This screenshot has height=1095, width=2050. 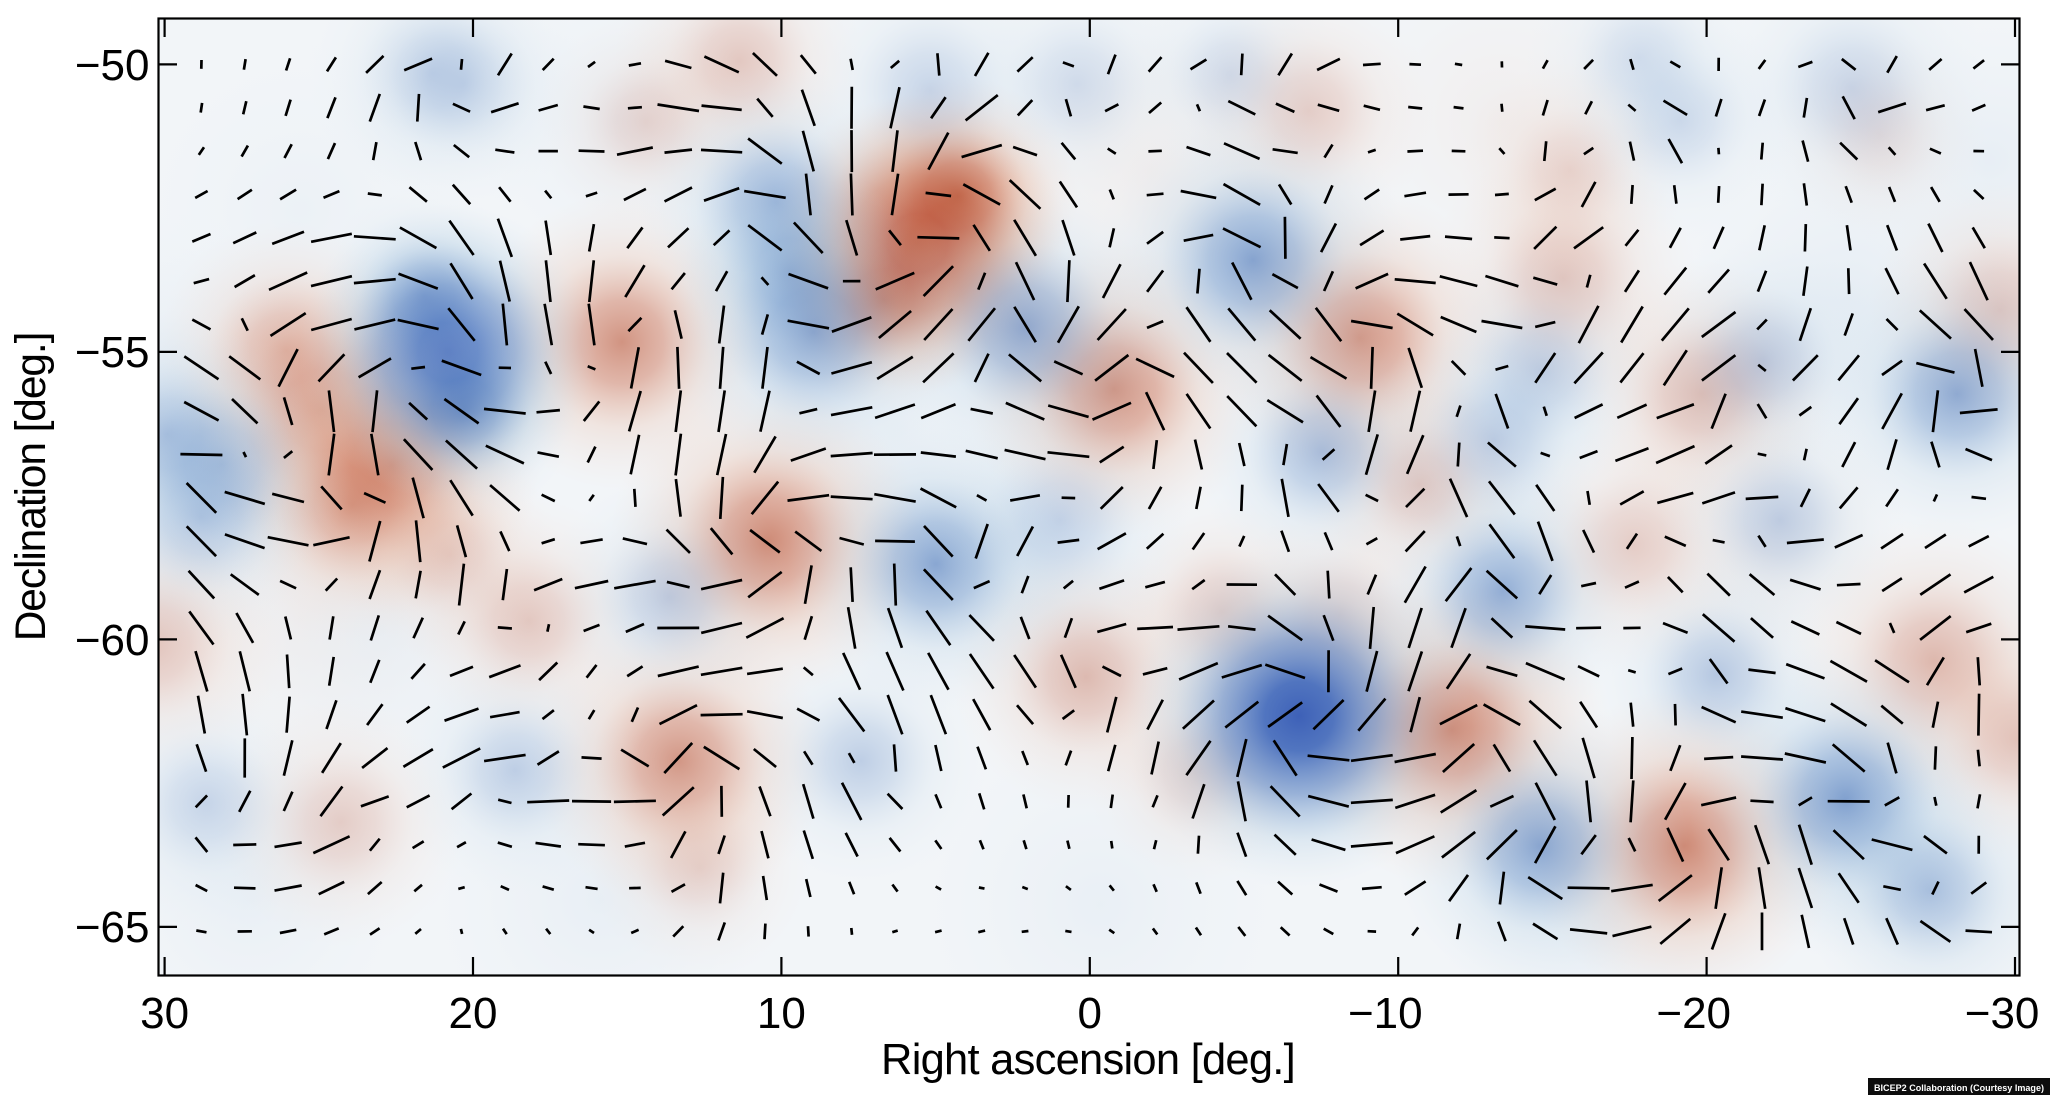 What do you see at coordinates (1088, 1060) in the screenshot?
I see `svg-text: Right ascension [deg.]` at bounding box center [1088, 1060].